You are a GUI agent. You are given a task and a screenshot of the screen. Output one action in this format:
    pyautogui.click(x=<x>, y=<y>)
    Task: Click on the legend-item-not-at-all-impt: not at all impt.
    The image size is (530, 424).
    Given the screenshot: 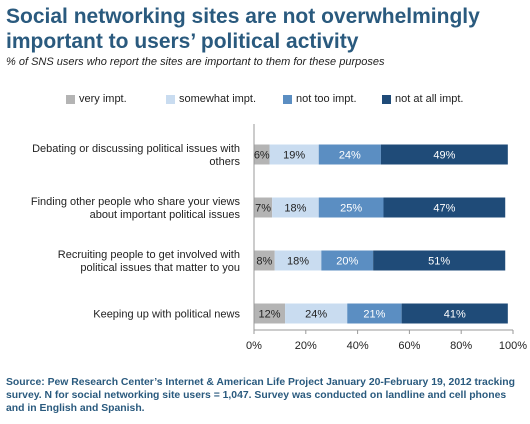 What is the action you would take?
    pyautogui.click(x=422, y=99)
    